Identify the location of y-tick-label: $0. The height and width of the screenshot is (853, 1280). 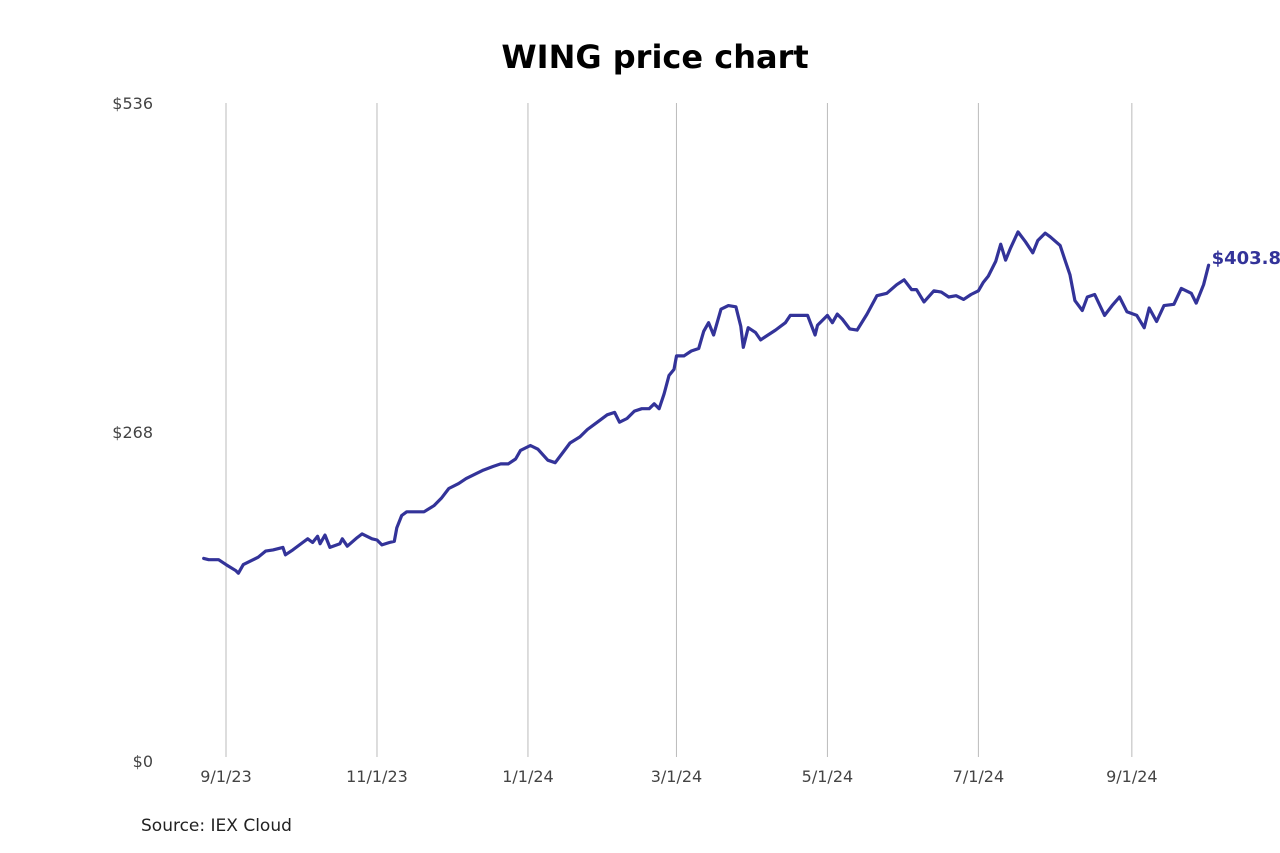
(143, 761).